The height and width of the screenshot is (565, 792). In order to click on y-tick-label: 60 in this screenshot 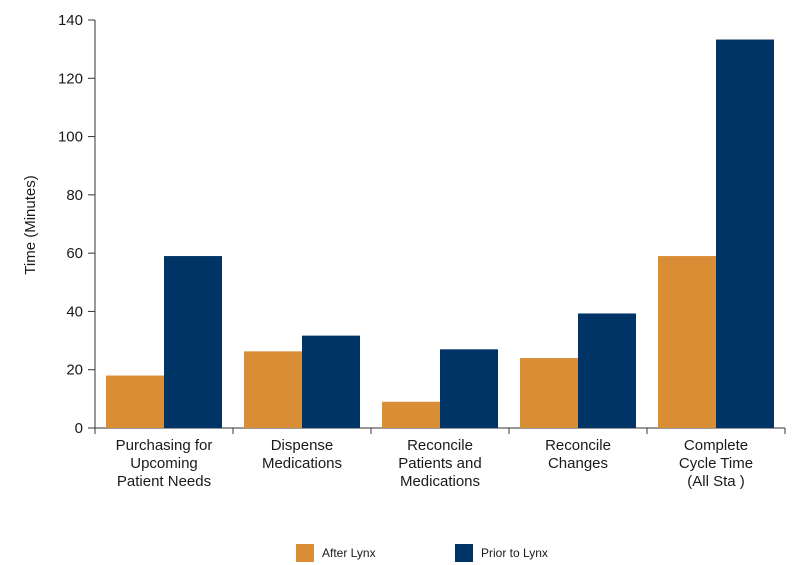, I will do `click(74, 253)`.